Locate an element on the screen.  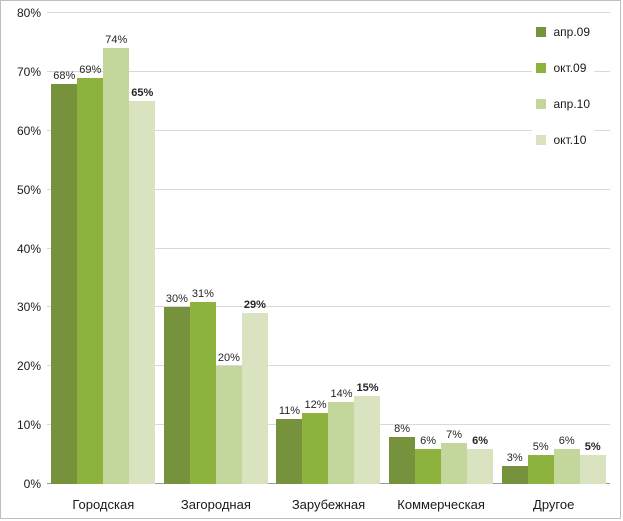
x-category-label: Зарубежная is located at coordinates (328, 504).